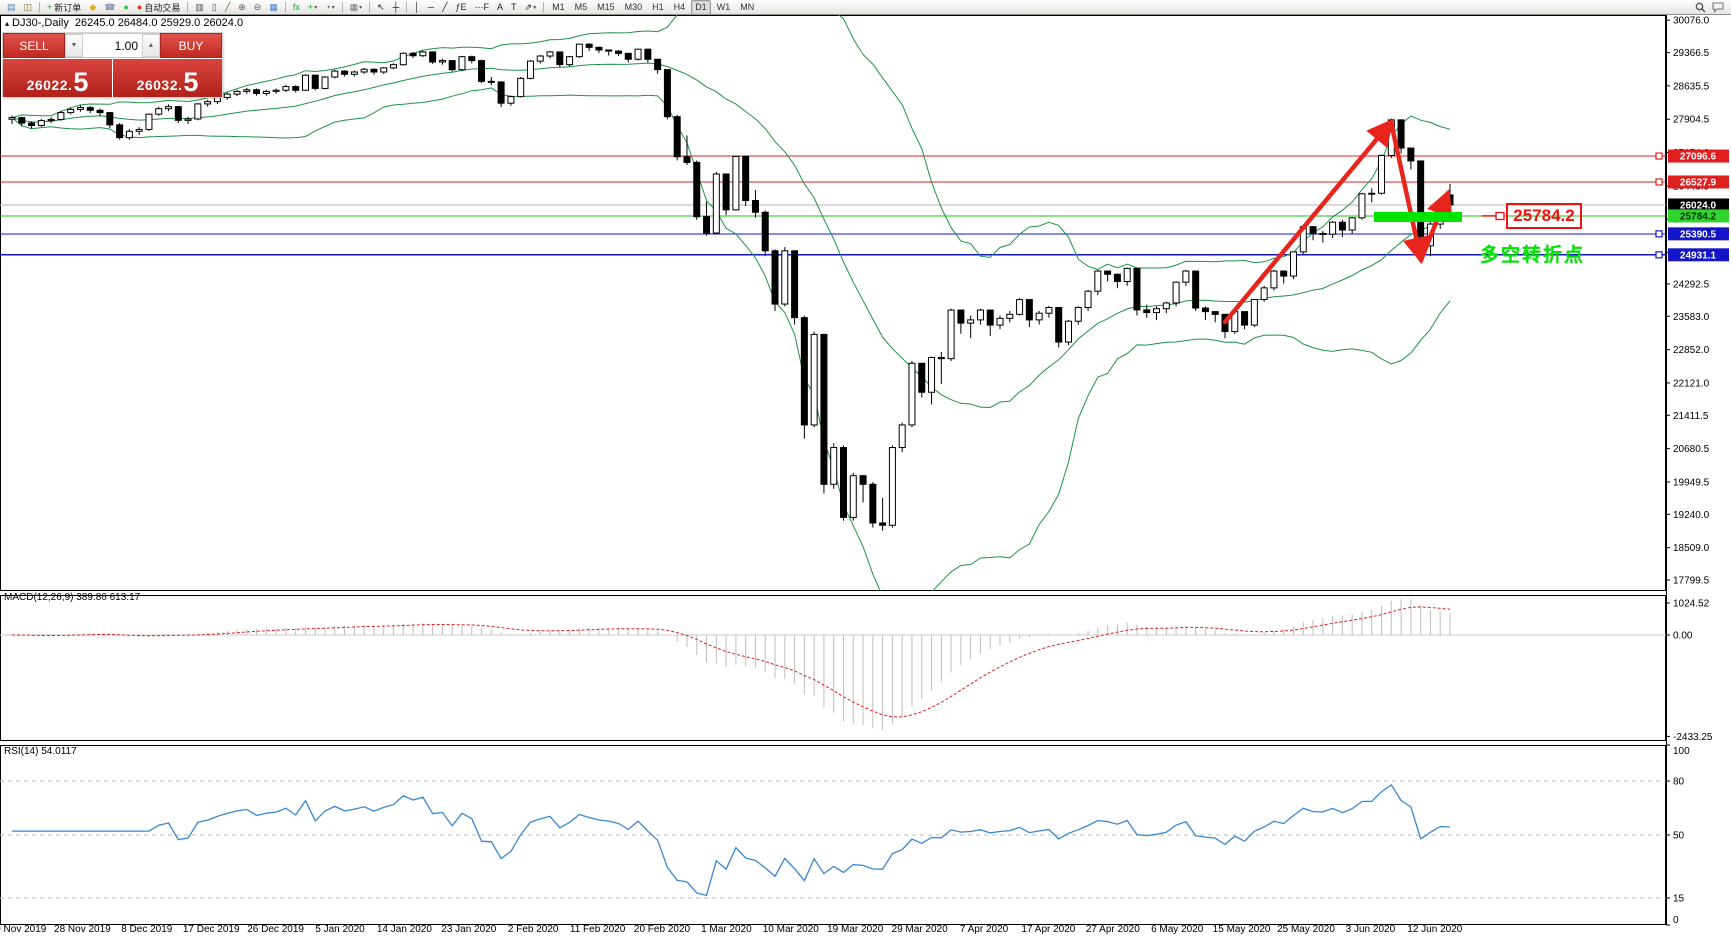 This screenshot has width=1731, height=939. What do you see at coordinates (40, 751) in the screenshot?
I see `rsi-indicator-label: RSI(14) 54.0117` at bounding box center [40, 751].